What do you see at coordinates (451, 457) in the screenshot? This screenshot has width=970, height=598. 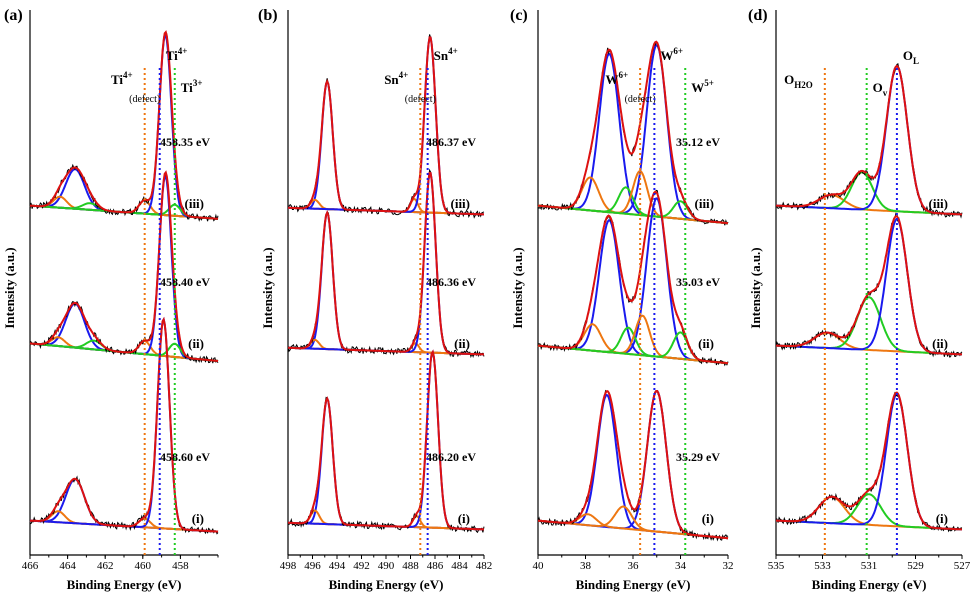 I see `peak-energy-label: 486.20 eV` at bounding box center [451, 457].